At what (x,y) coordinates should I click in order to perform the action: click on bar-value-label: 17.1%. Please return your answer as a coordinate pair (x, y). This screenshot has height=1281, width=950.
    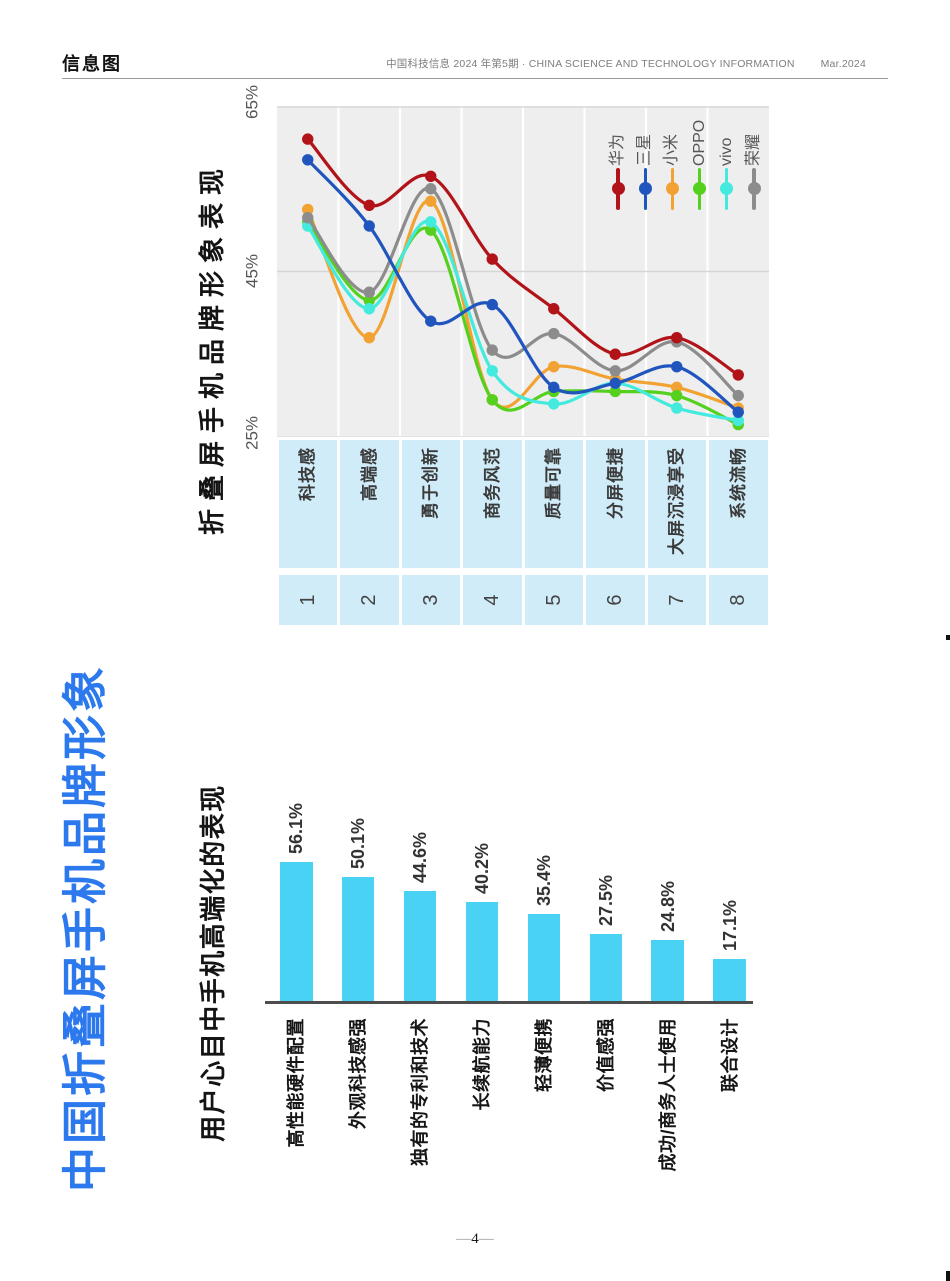
    Looking at the image, I should click on (729, 926).